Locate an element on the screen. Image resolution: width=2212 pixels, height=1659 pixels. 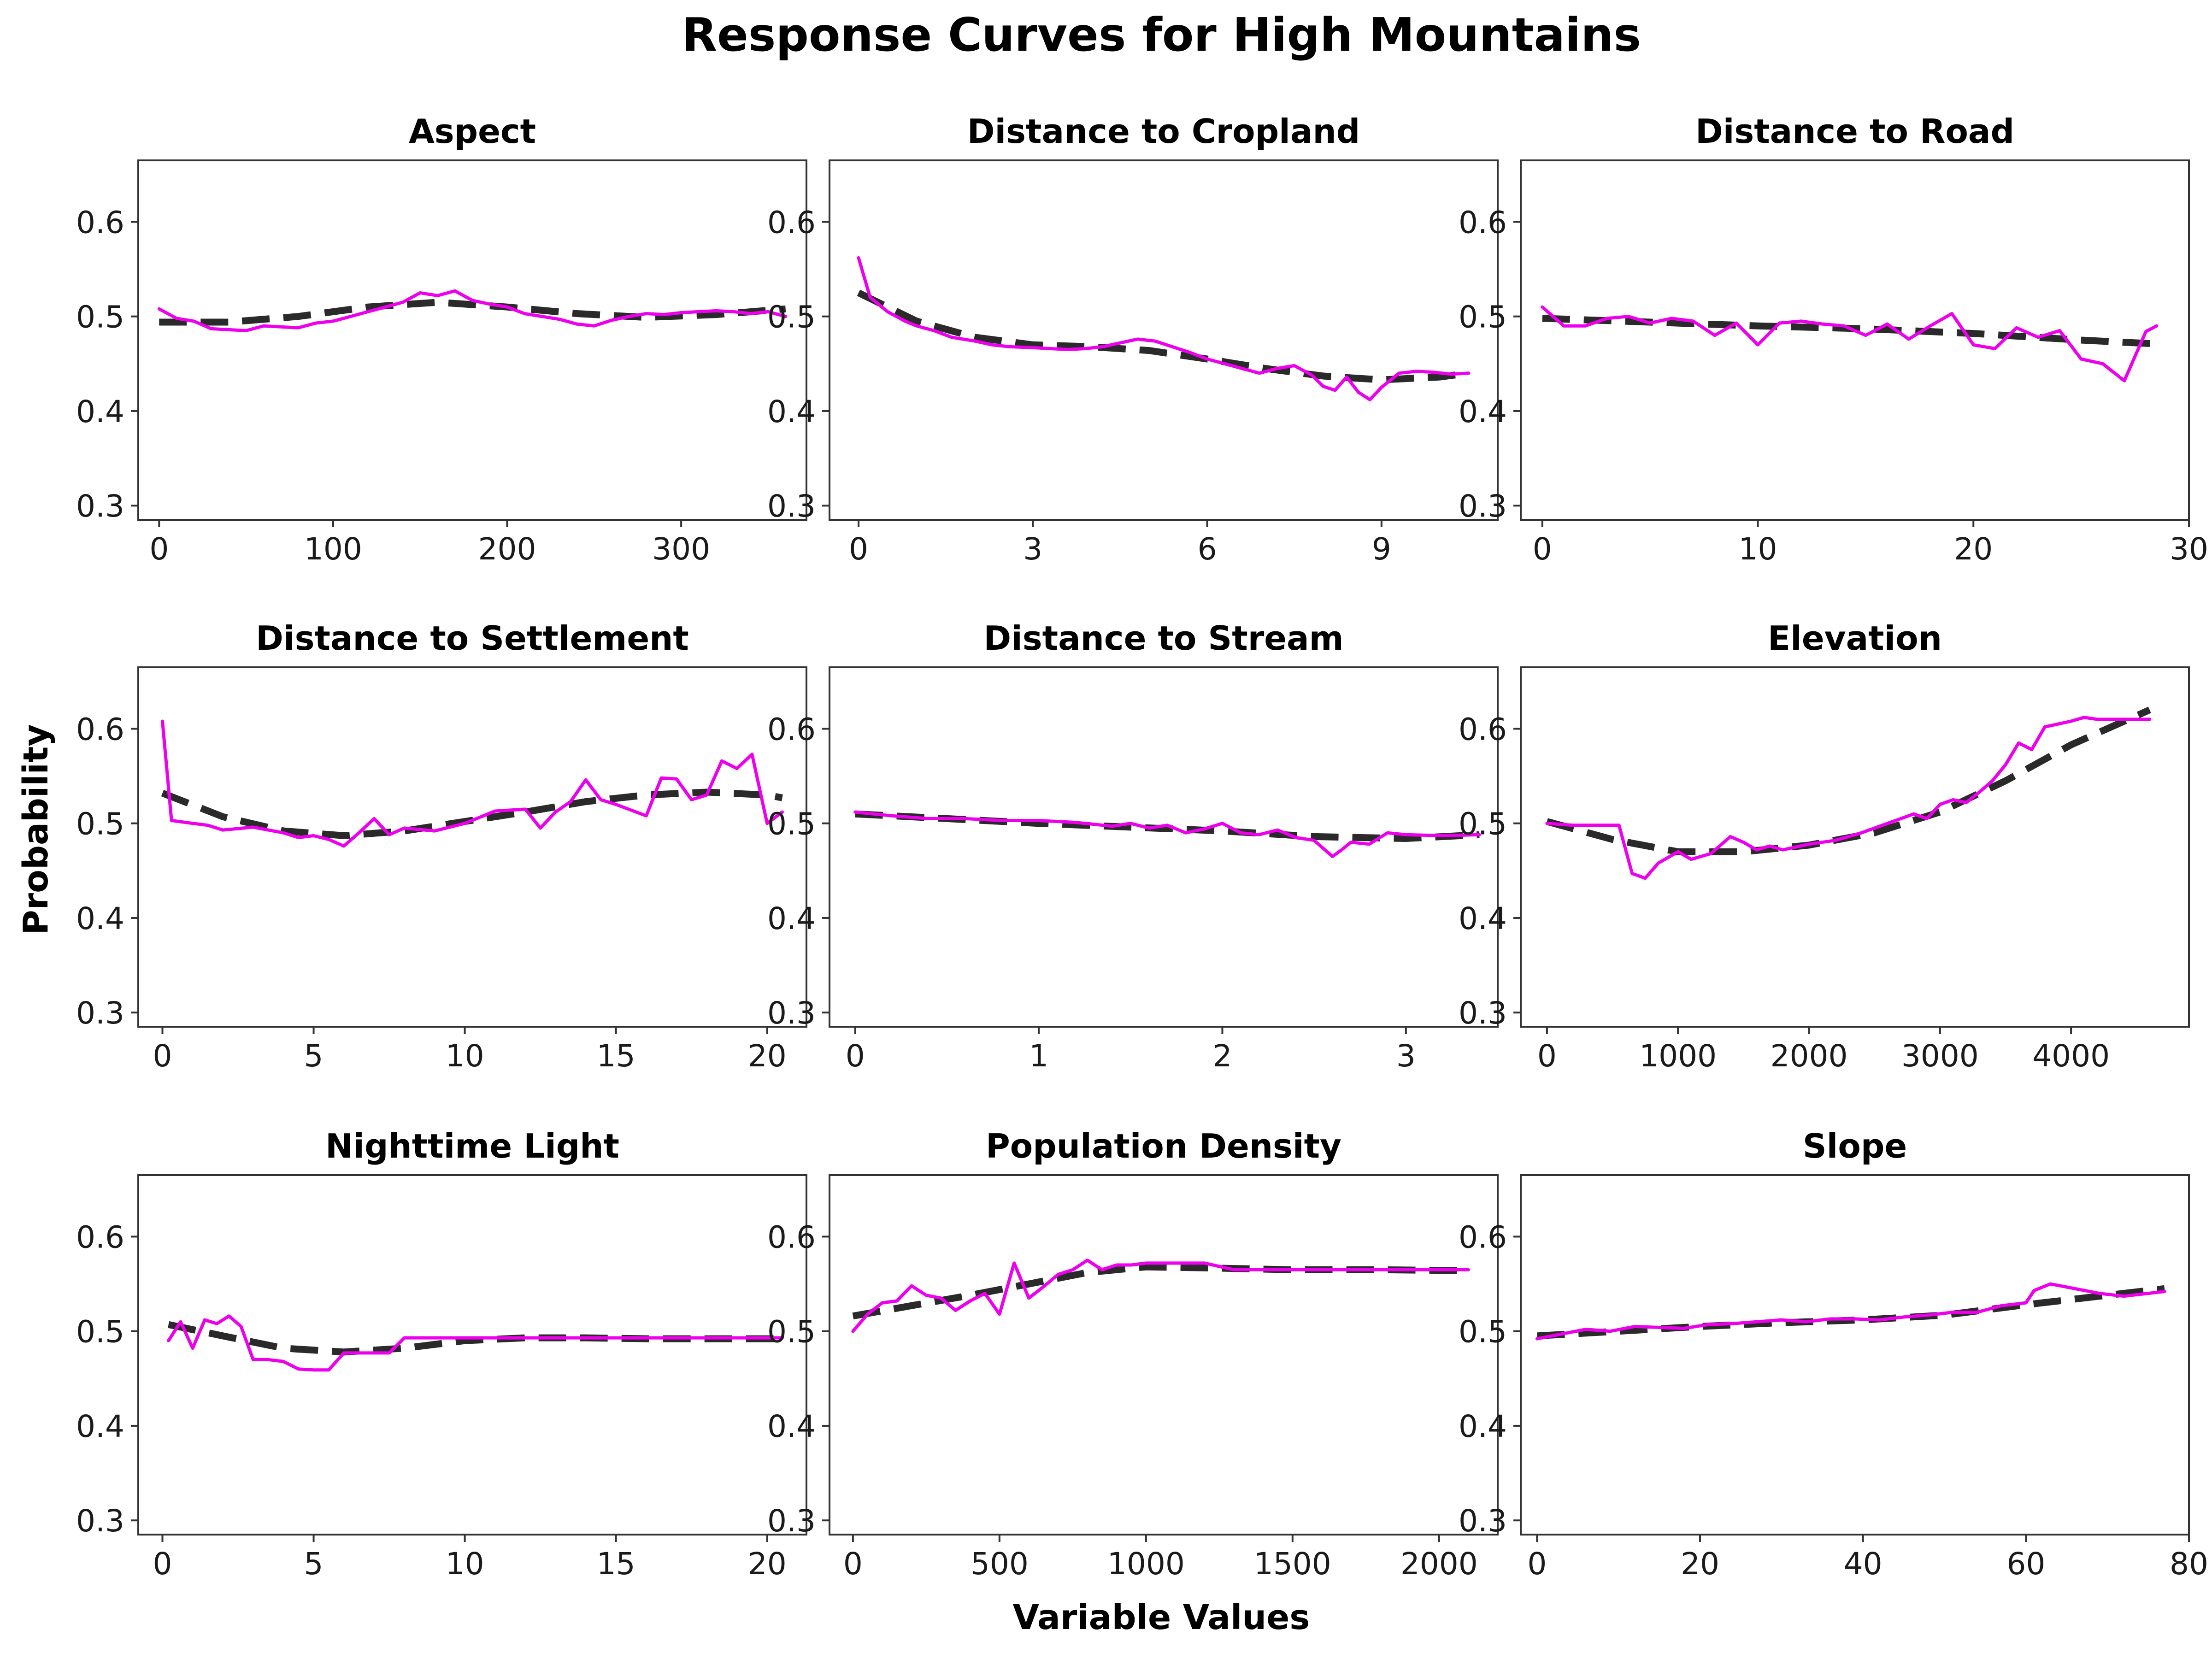
x-tick-label: 30 is located at coordinates (2189, 549).